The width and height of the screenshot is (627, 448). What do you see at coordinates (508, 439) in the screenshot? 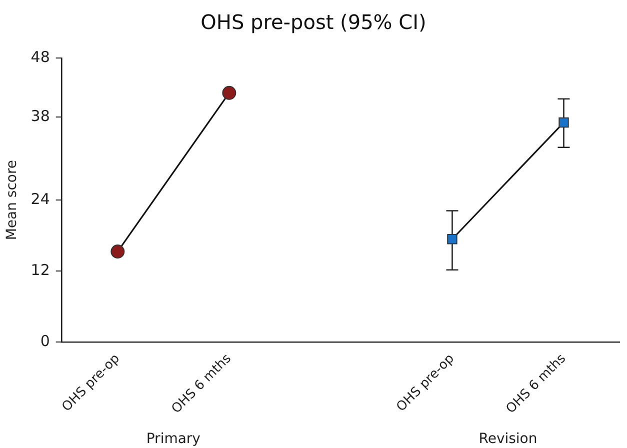
I see `text: Revision` at bounding box center [508, 439].